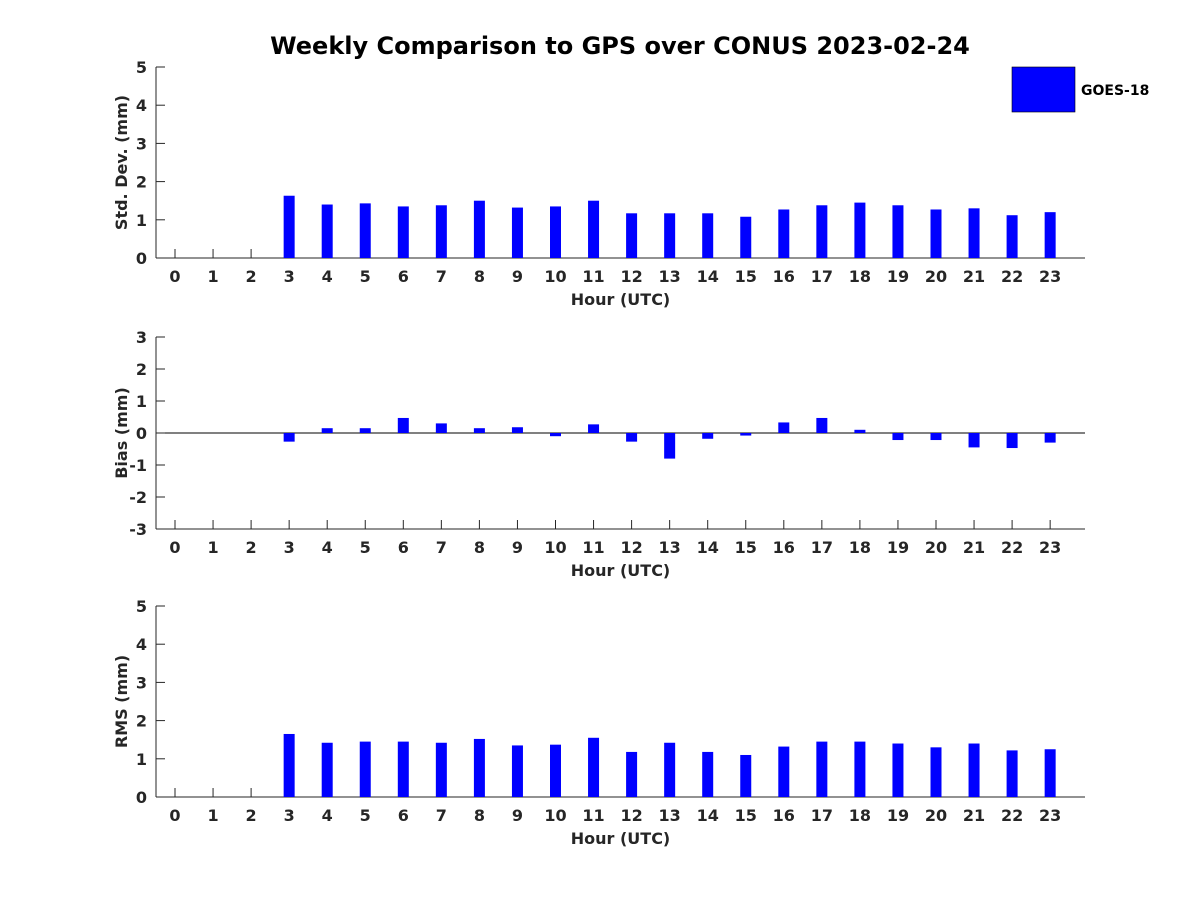  Describe the element at coordinates (670, 276) in the screenshot. I see `x-tick-label: 13` at that location.